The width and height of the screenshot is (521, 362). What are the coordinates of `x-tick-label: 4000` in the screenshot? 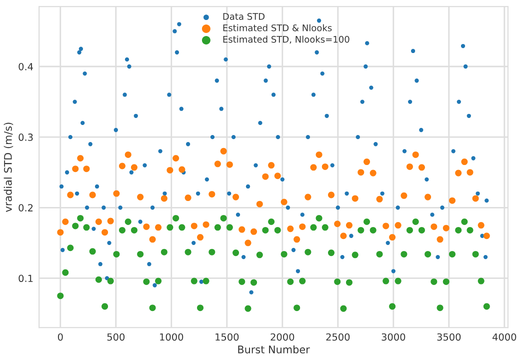 It's located at (504, 337).